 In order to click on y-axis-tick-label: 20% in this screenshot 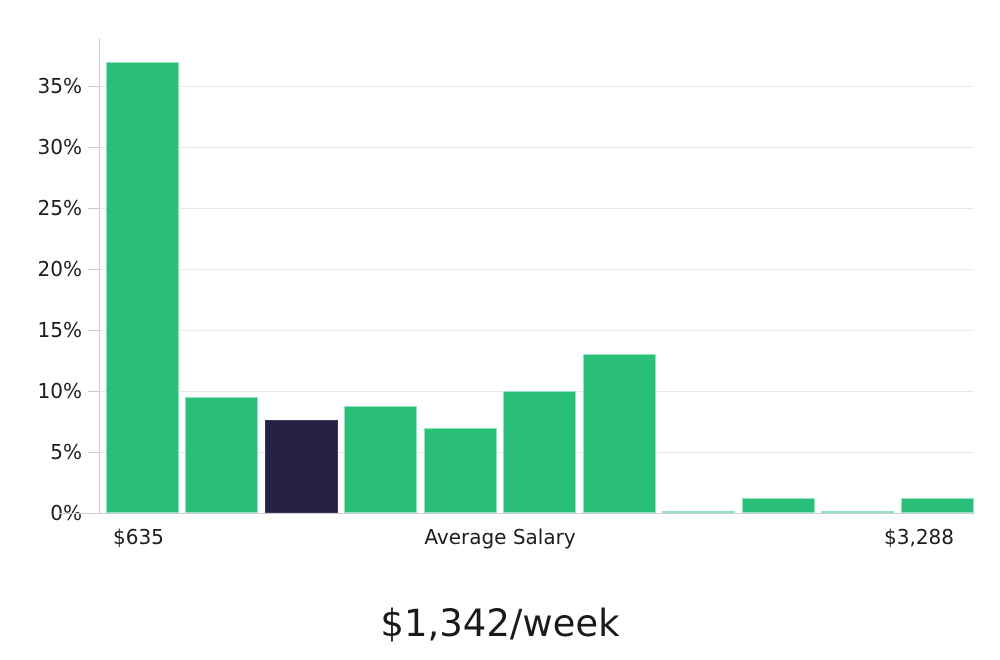, I will do `click(59, 269)`.